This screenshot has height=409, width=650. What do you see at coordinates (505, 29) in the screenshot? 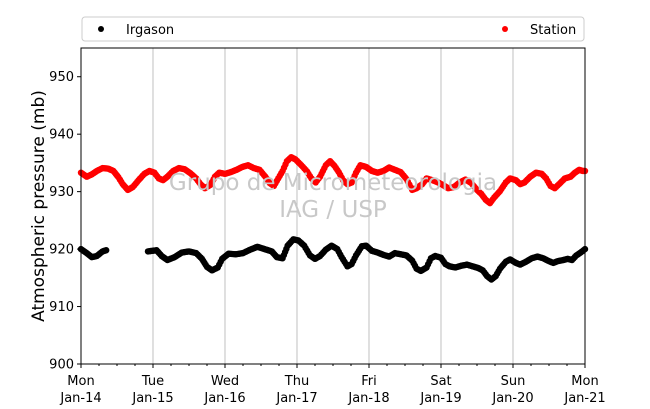
I see `legend-marker-station` at bounding box center [505, 29].